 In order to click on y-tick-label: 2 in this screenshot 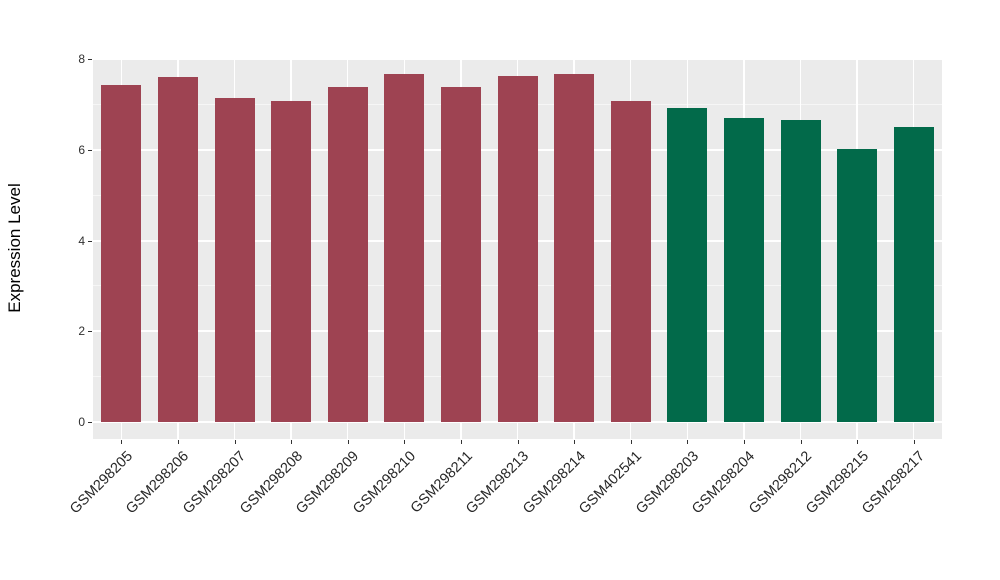, I will do `click(81, 331)`.